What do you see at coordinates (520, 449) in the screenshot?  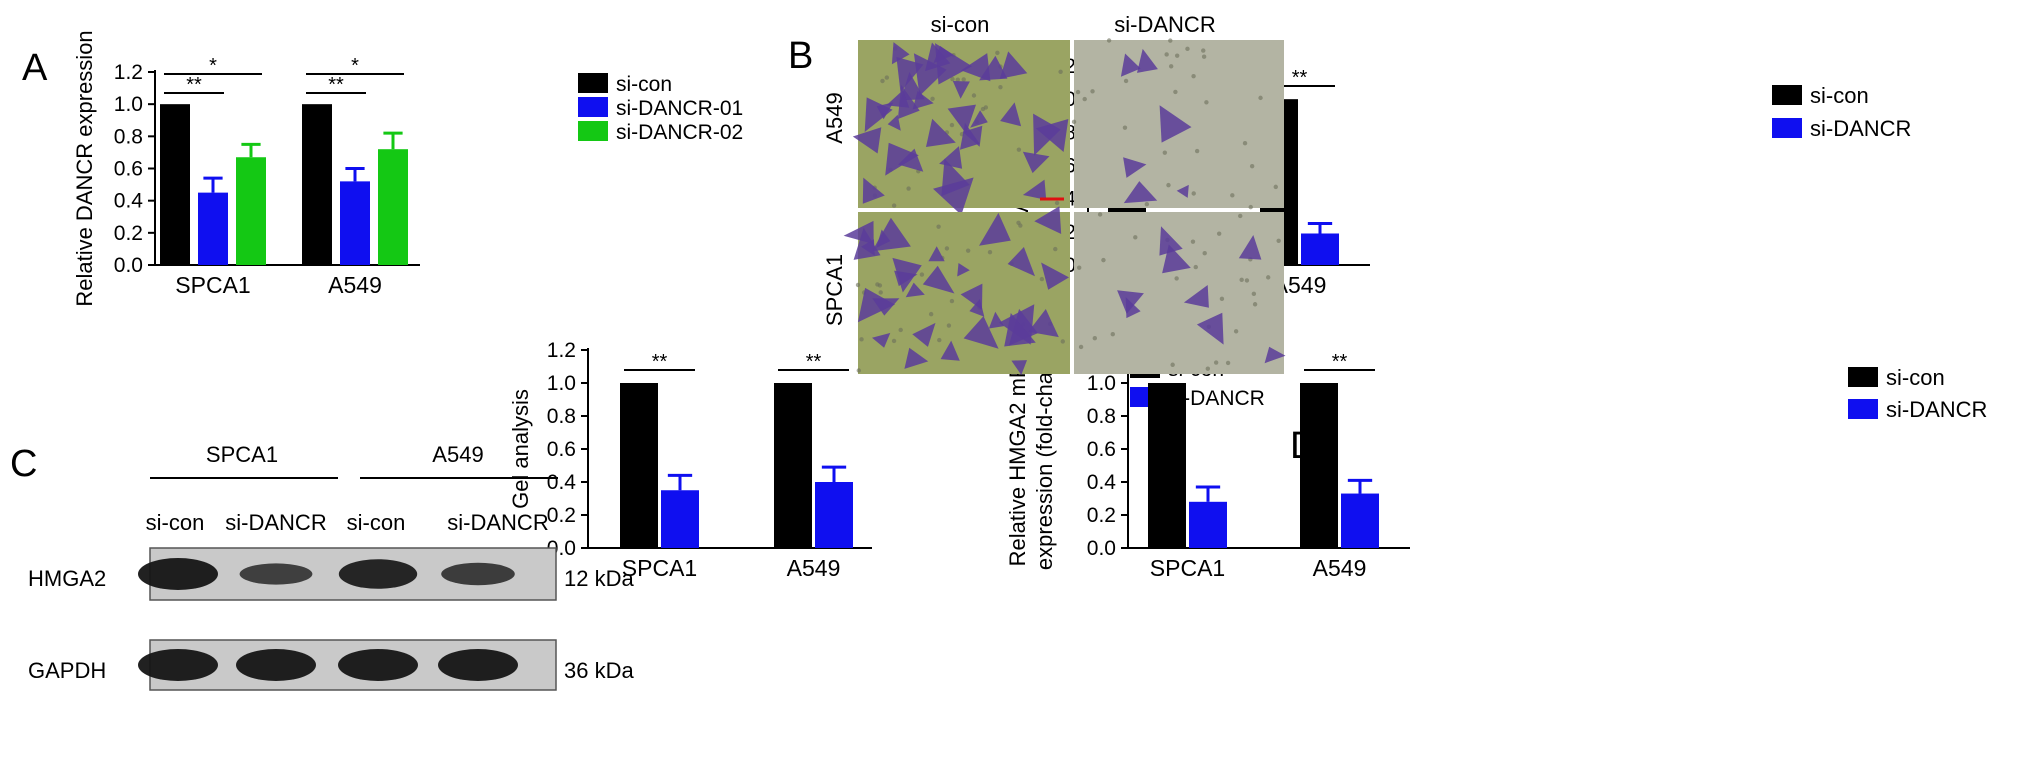 I see `chart-c-y-axis-label: Gel analysis` at bounding box center [520, 449].